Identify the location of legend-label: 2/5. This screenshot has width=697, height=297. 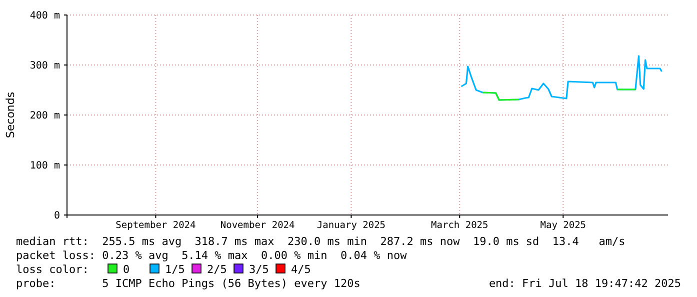
(217, 269).